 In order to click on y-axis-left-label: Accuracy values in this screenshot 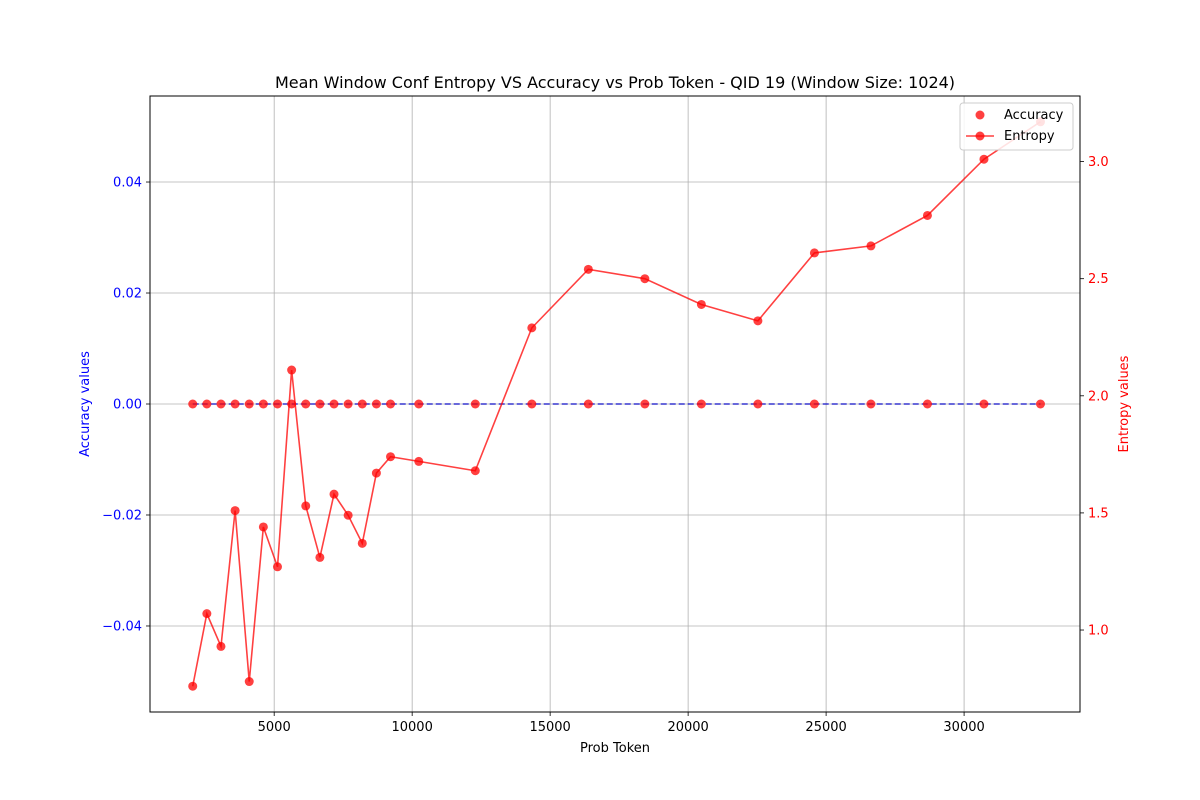, I will do `click(85, 404)`.